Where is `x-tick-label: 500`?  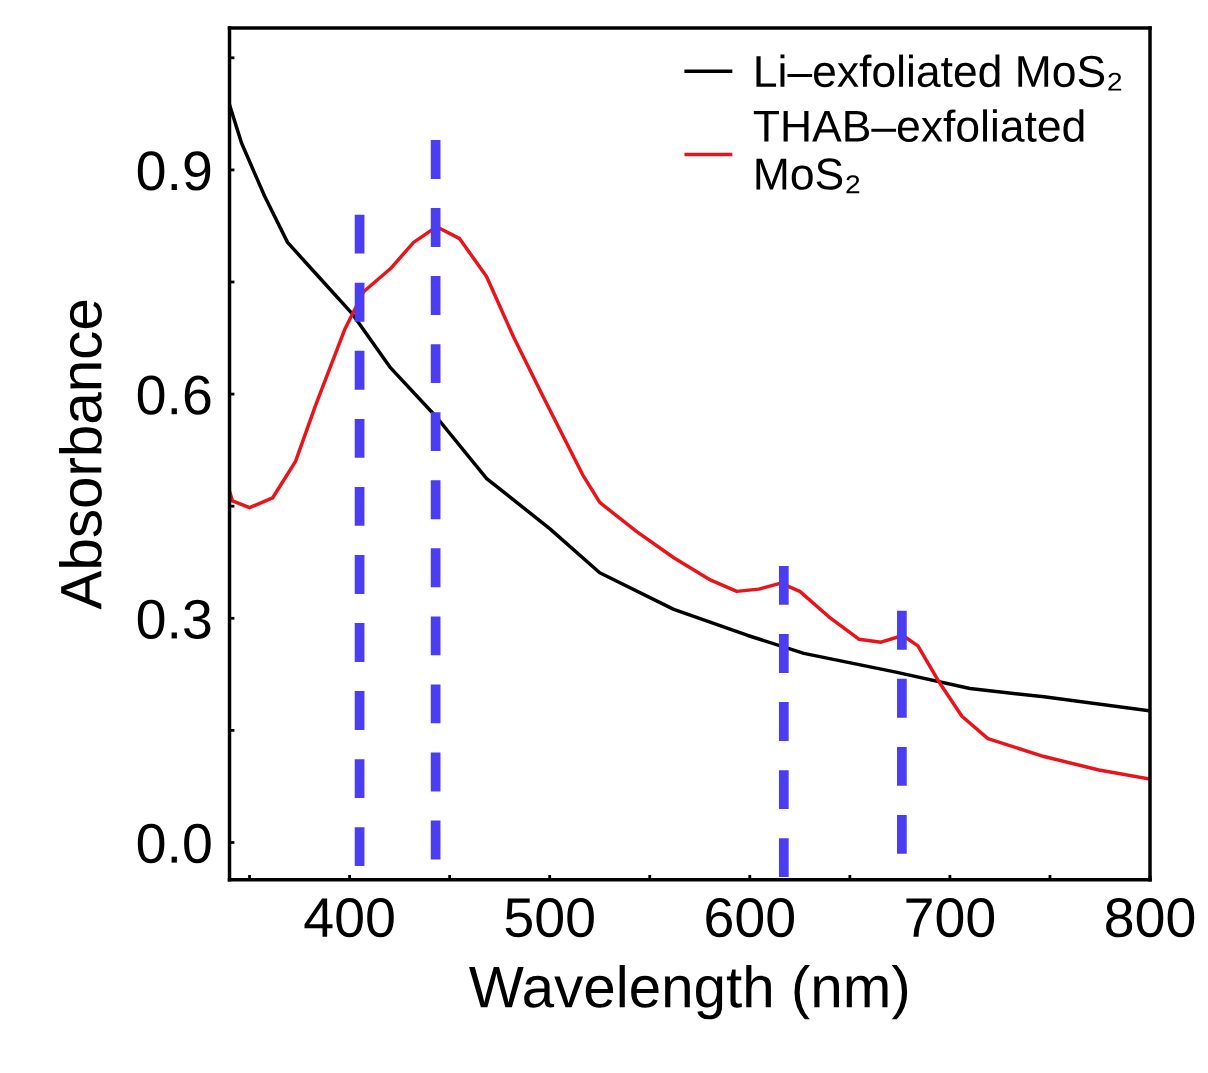
x-tick-label: 500 is located at coordinates (549, 917).